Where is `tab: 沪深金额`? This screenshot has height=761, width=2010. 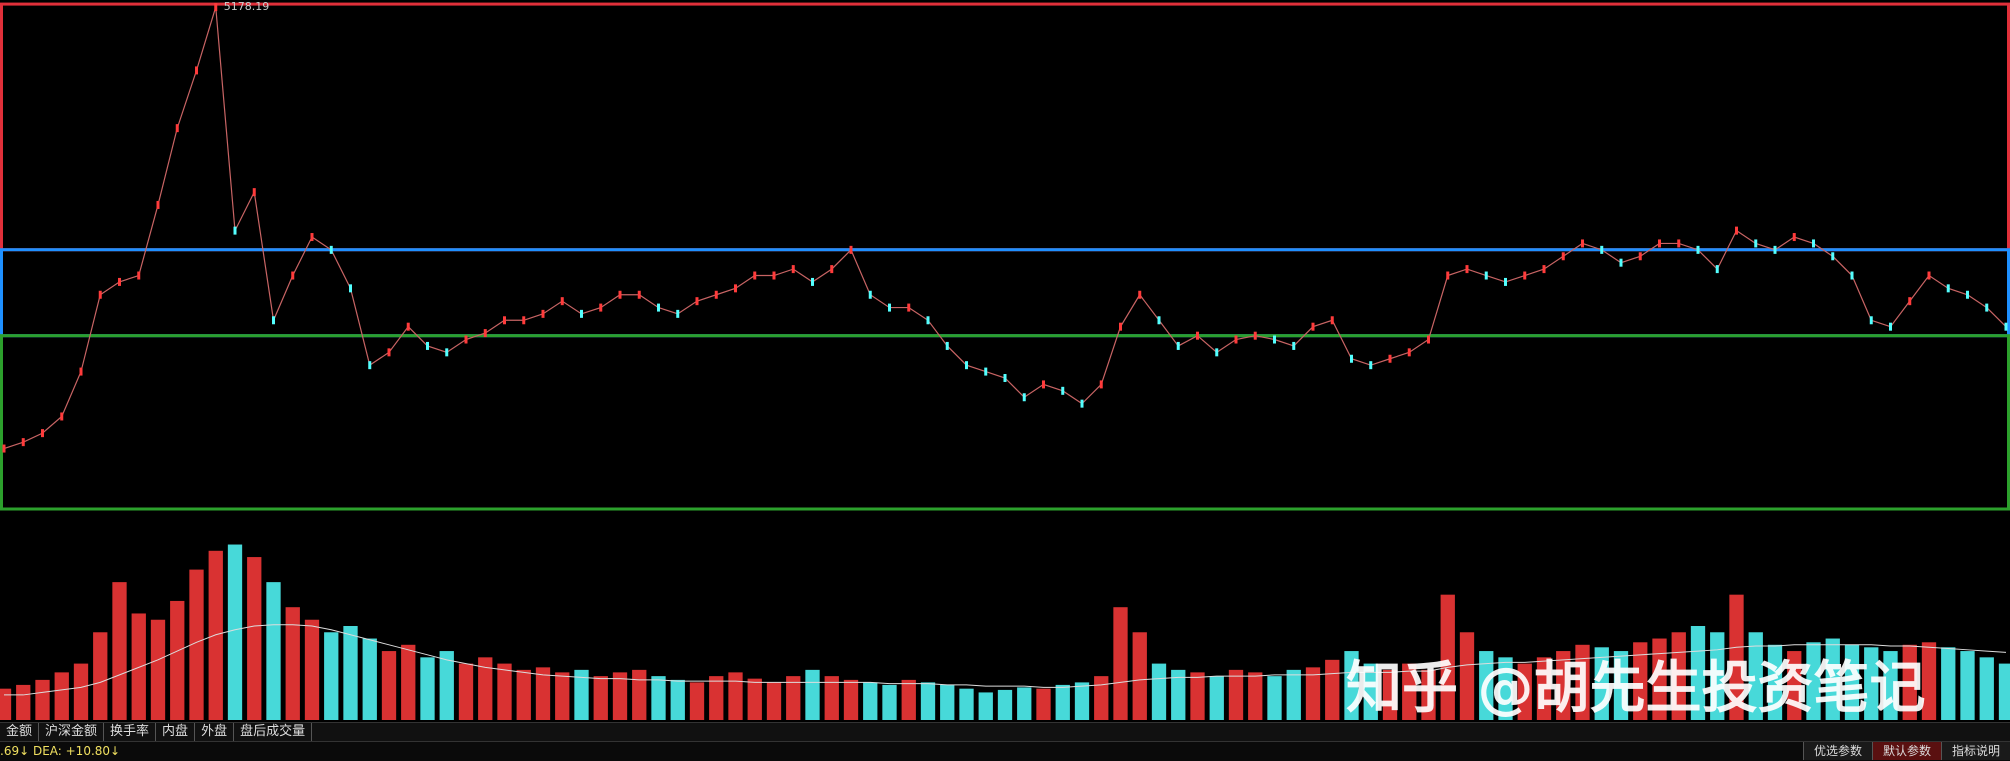
tab: 沪深金额 is located at coordinates (72, 732).